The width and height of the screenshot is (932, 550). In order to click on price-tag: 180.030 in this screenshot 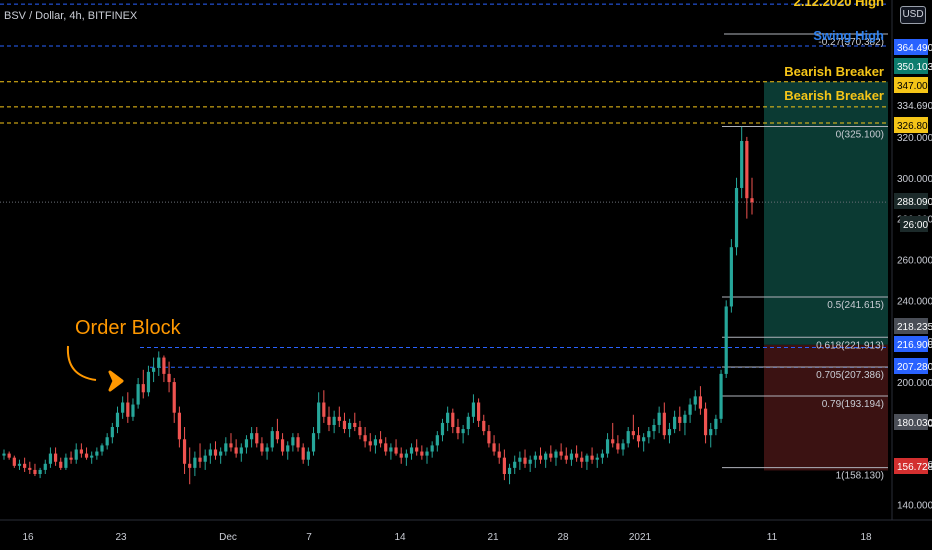, I will do `click(914, 423)`.